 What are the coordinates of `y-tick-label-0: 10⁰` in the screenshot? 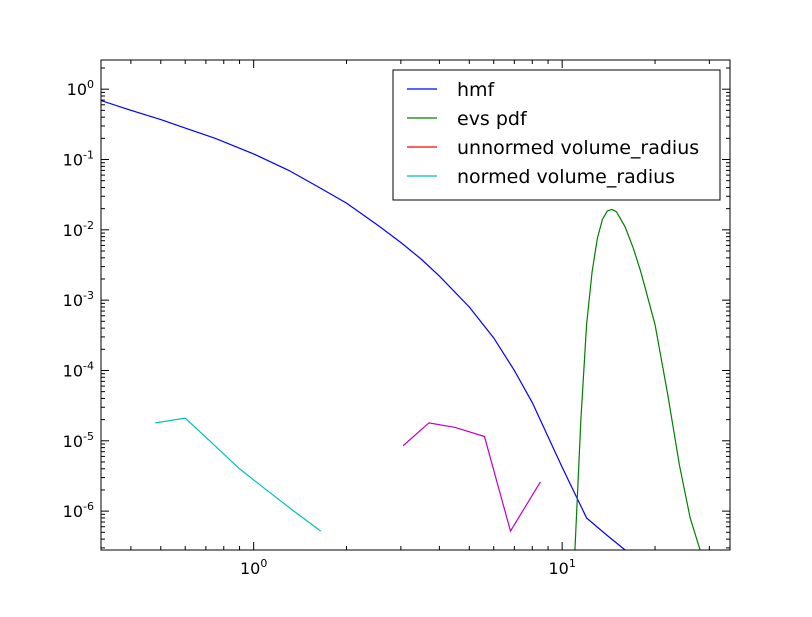 It's located at (80, 88).